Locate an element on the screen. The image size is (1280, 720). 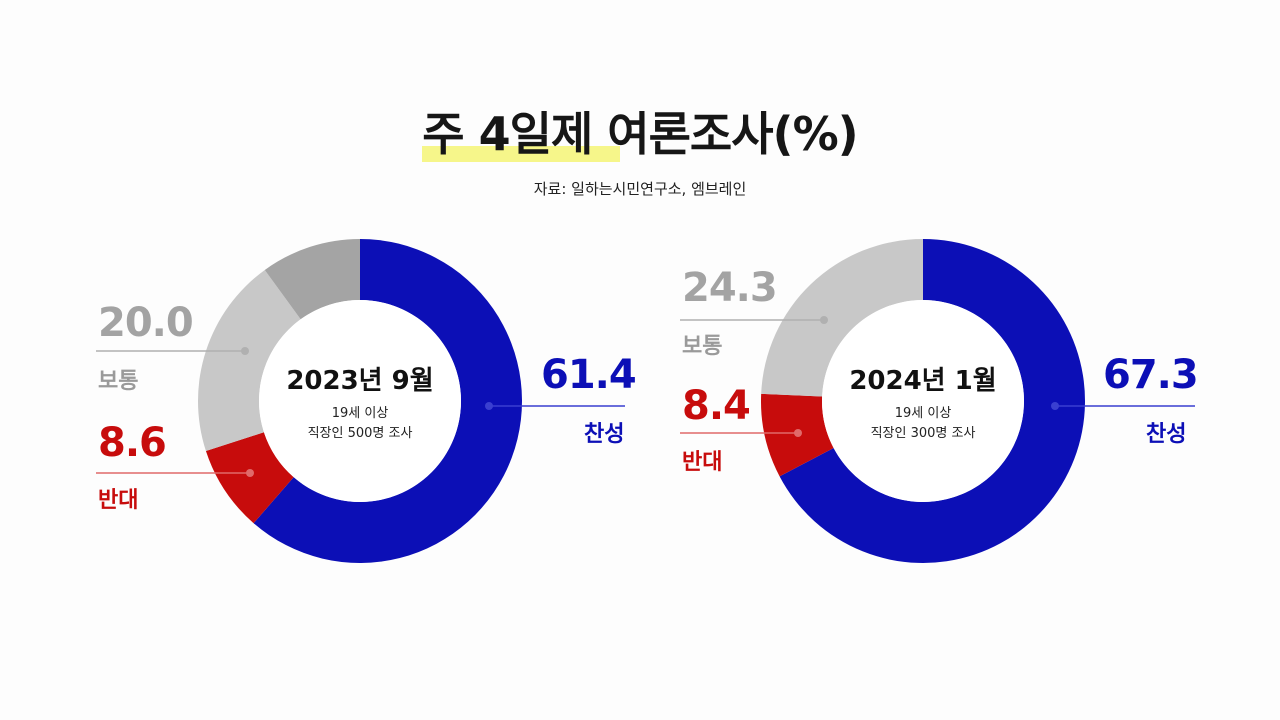
donut-chart-2024 is located at coordinates (923, 401).